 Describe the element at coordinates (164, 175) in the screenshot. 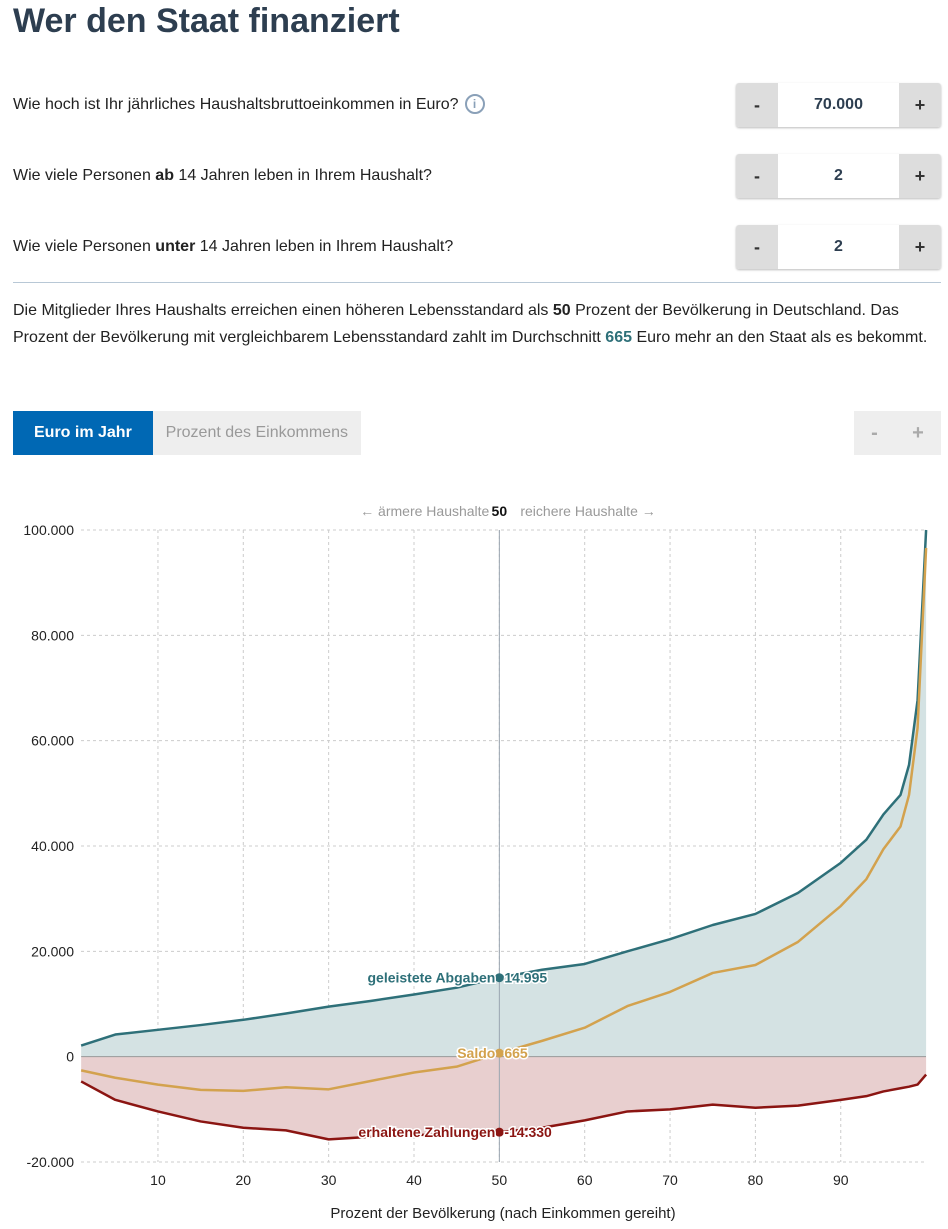

I see `q-bold: ab` at that location.